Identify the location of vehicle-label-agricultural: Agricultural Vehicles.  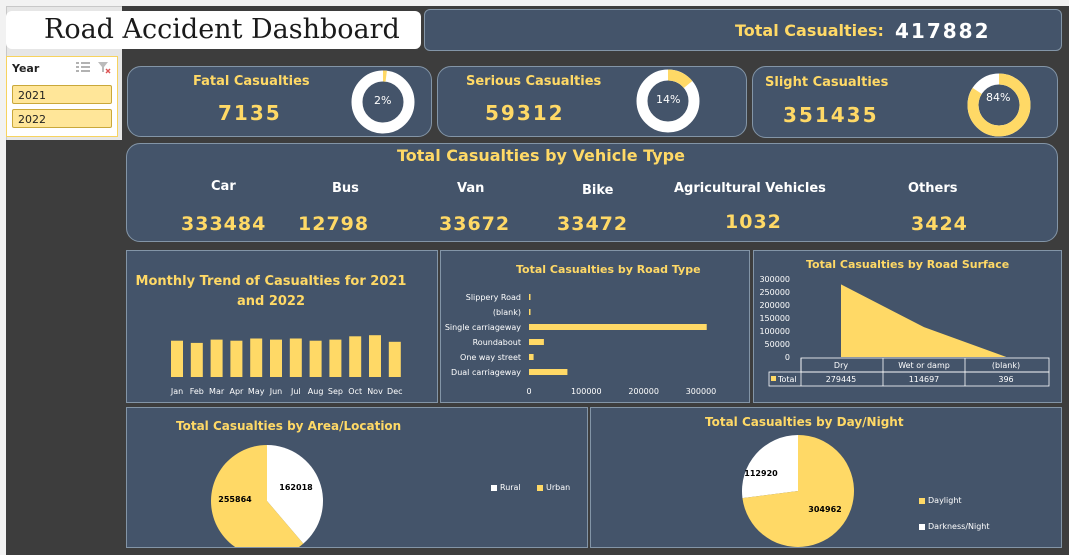
(750, 188).